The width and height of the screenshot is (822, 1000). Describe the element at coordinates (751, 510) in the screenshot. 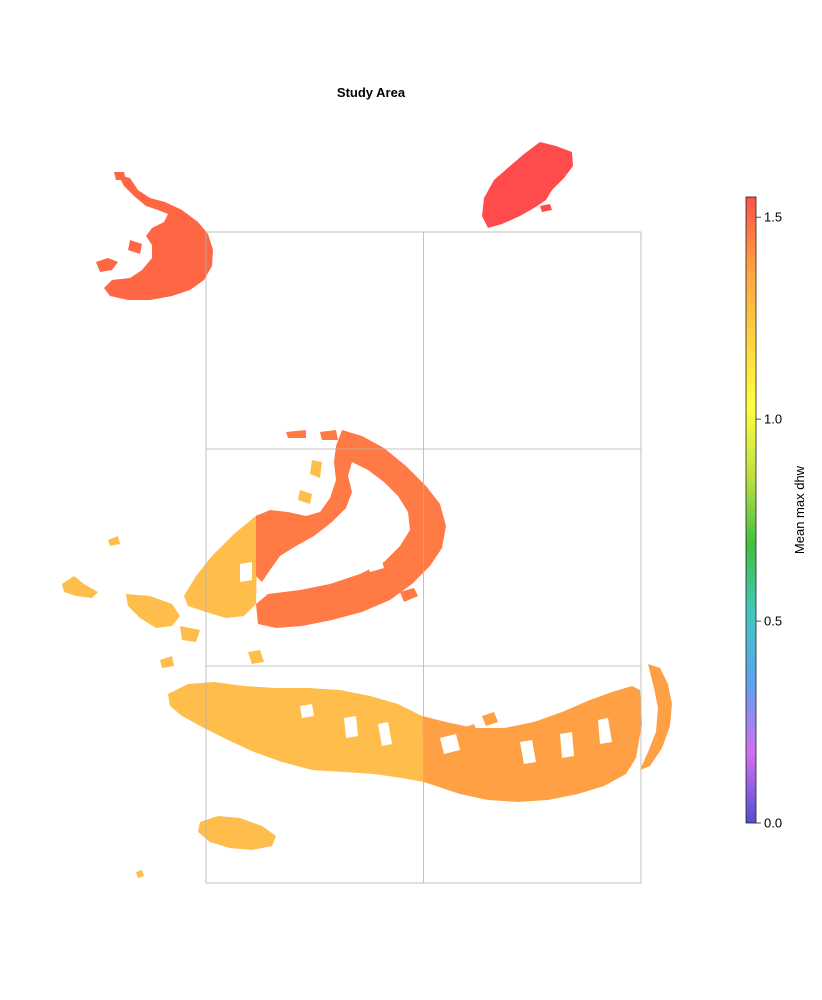

I see `colorbar-gradient` at that location.